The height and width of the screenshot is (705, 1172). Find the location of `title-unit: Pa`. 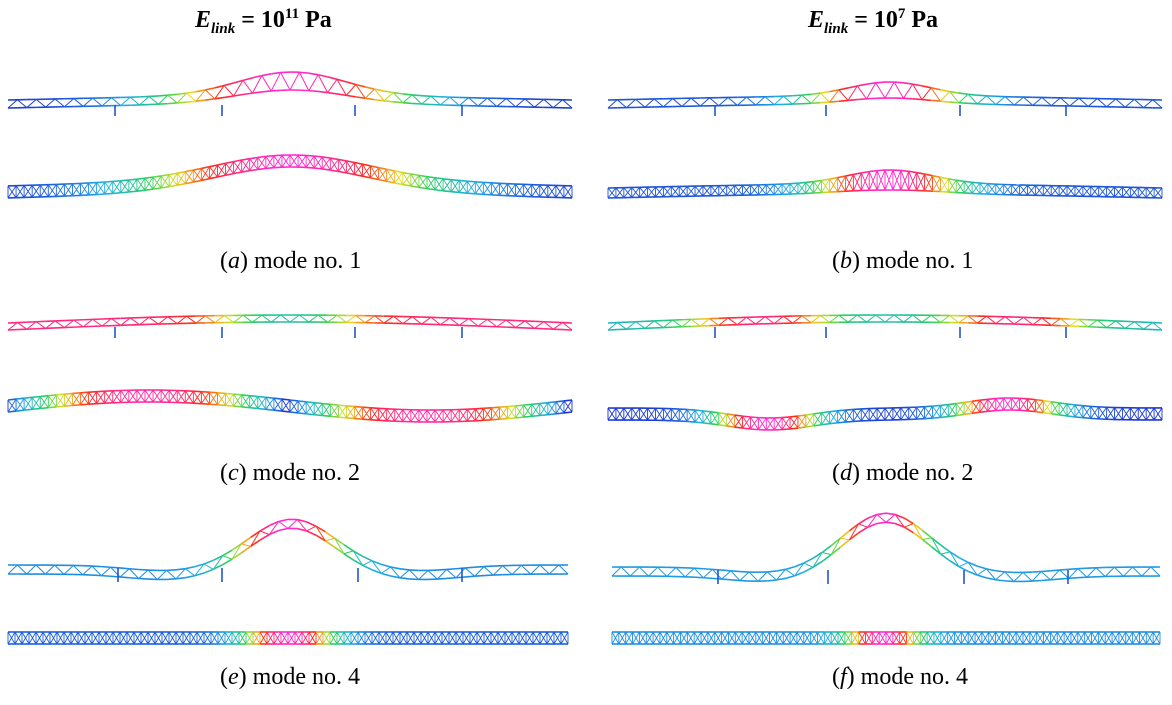

title-unit: Pa is located at coordinates (315, 20).